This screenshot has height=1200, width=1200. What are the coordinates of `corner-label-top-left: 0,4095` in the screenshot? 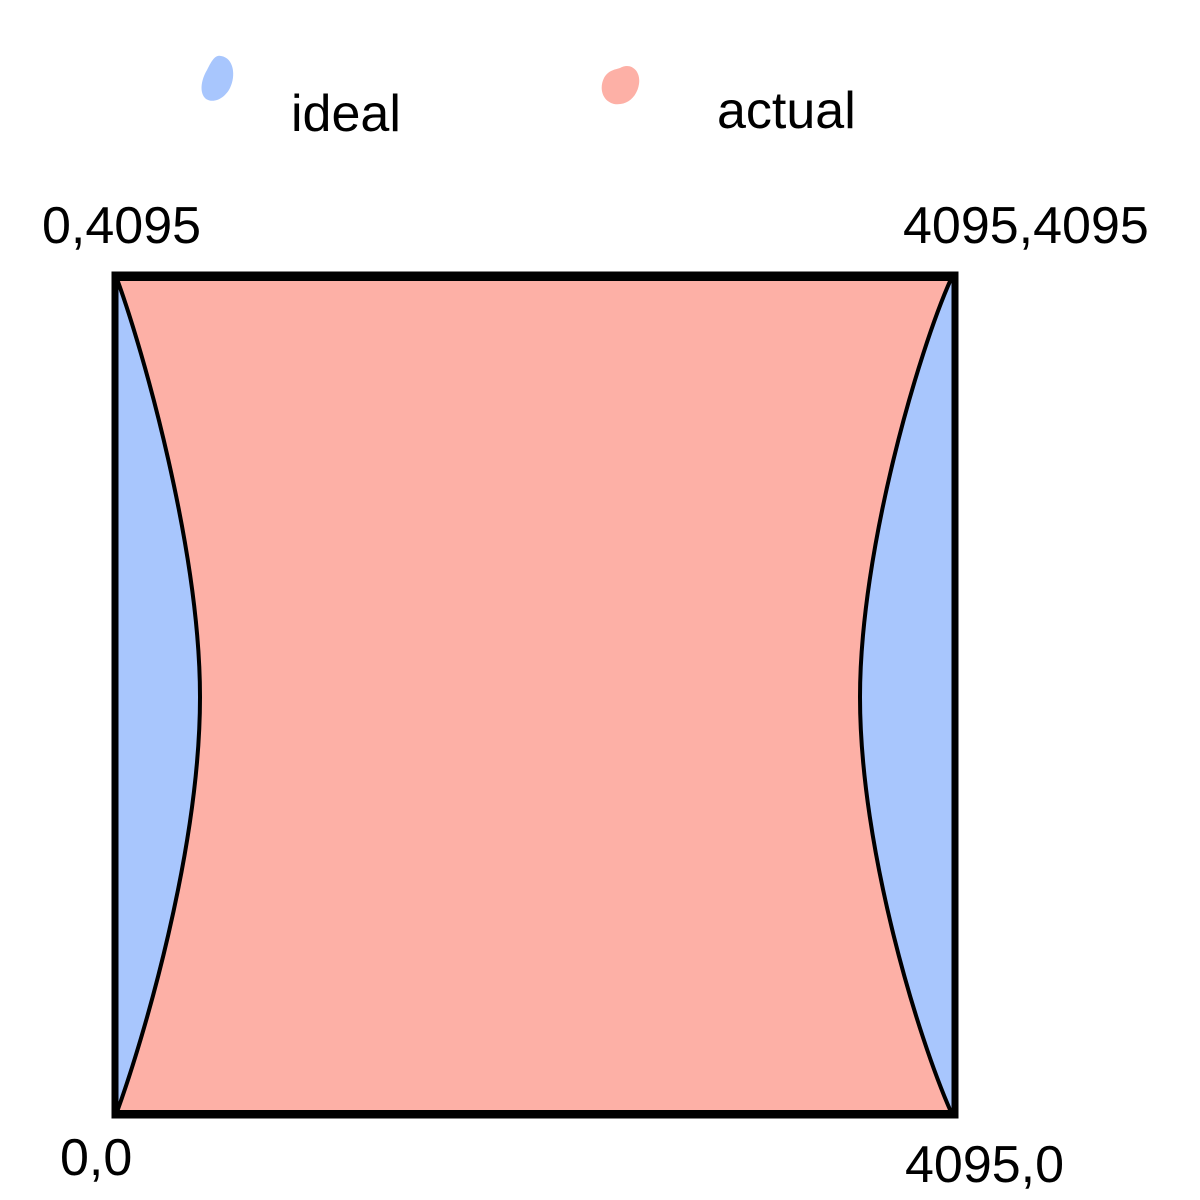 It's located at (121, 226).